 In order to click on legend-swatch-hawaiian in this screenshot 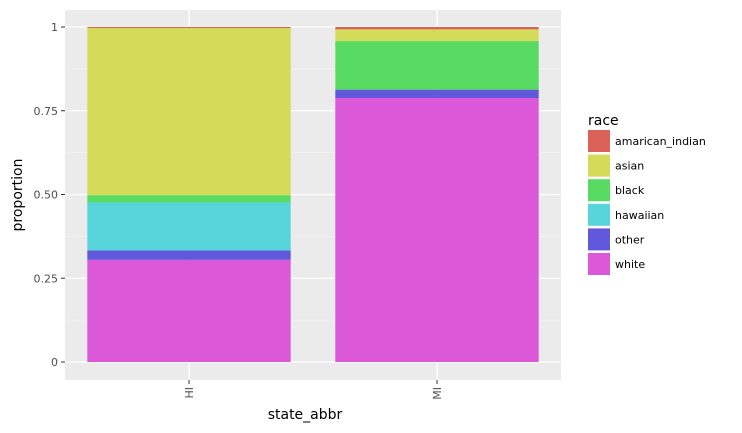, I will do `click(599, 214)`.